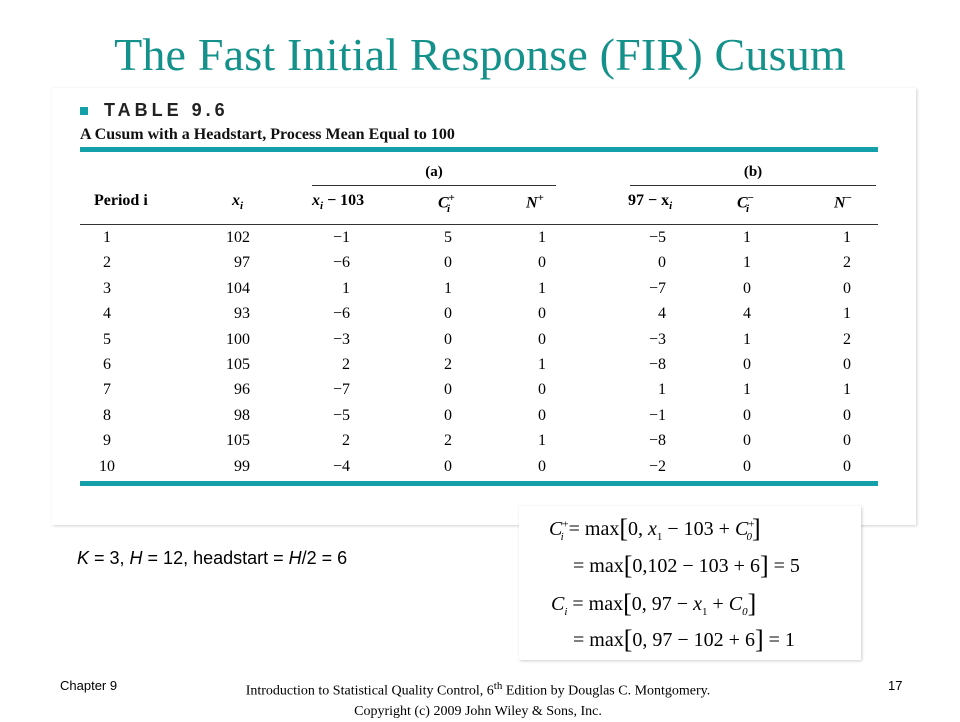  I want to click on table-cell-x: 100, so click(238, 339).